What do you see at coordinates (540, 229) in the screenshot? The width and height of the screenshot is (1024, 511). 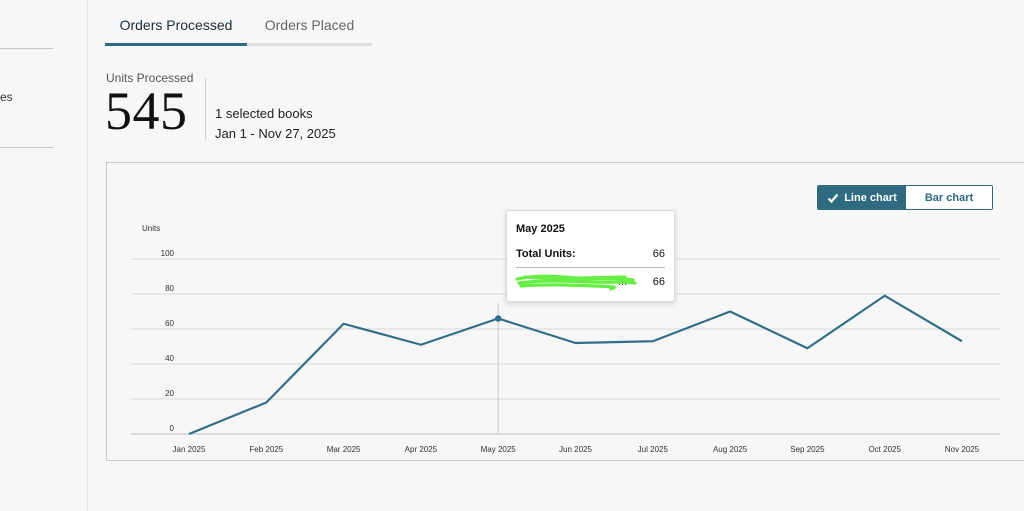 I see `tooltip-title: May 2025` at bounding box center [540, 229].